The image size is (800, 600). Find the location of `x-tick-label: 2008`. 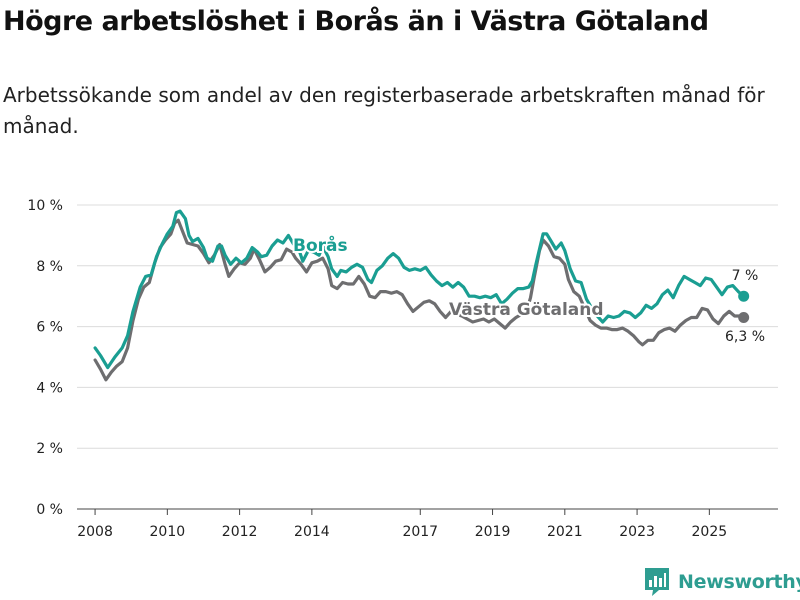

x-tick-label: 2008 is located at coordinates (95, 532).